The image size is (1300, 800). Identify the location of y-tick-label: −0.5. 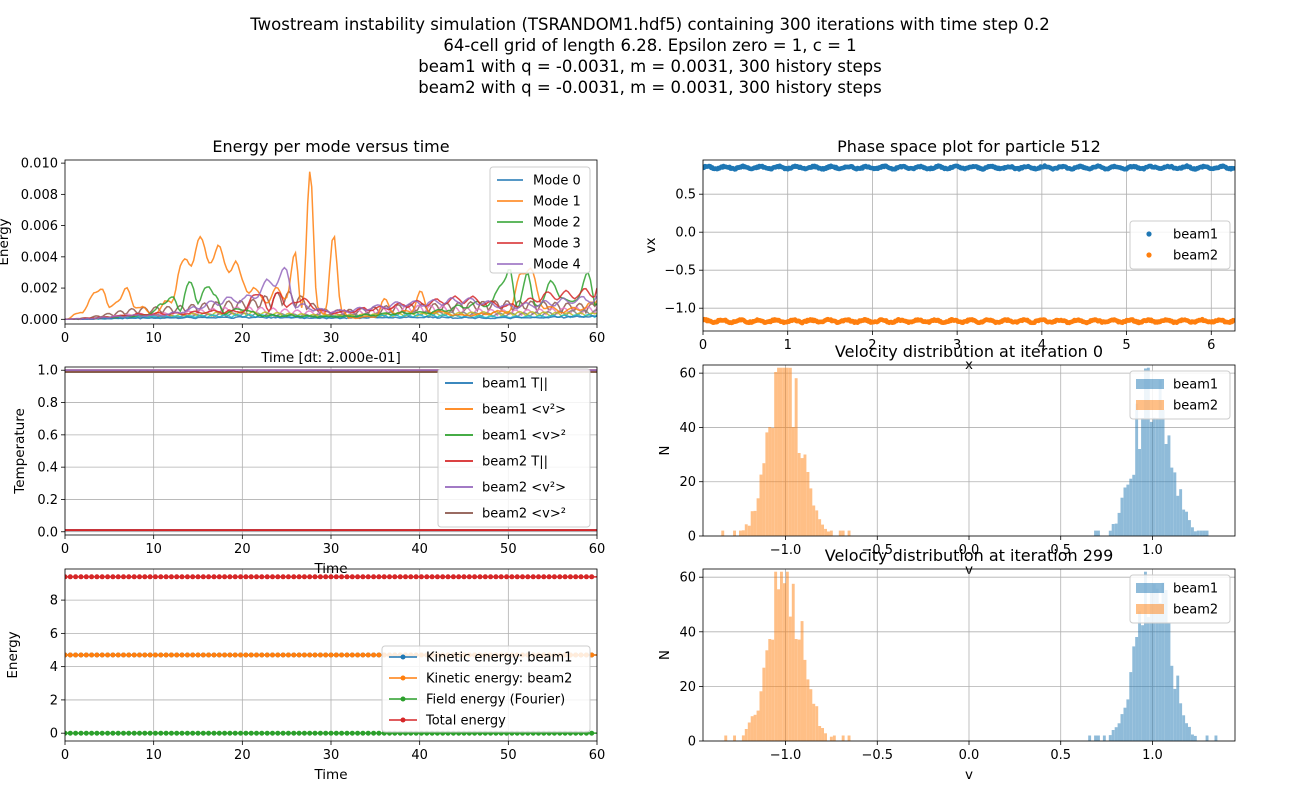
(680, 271).